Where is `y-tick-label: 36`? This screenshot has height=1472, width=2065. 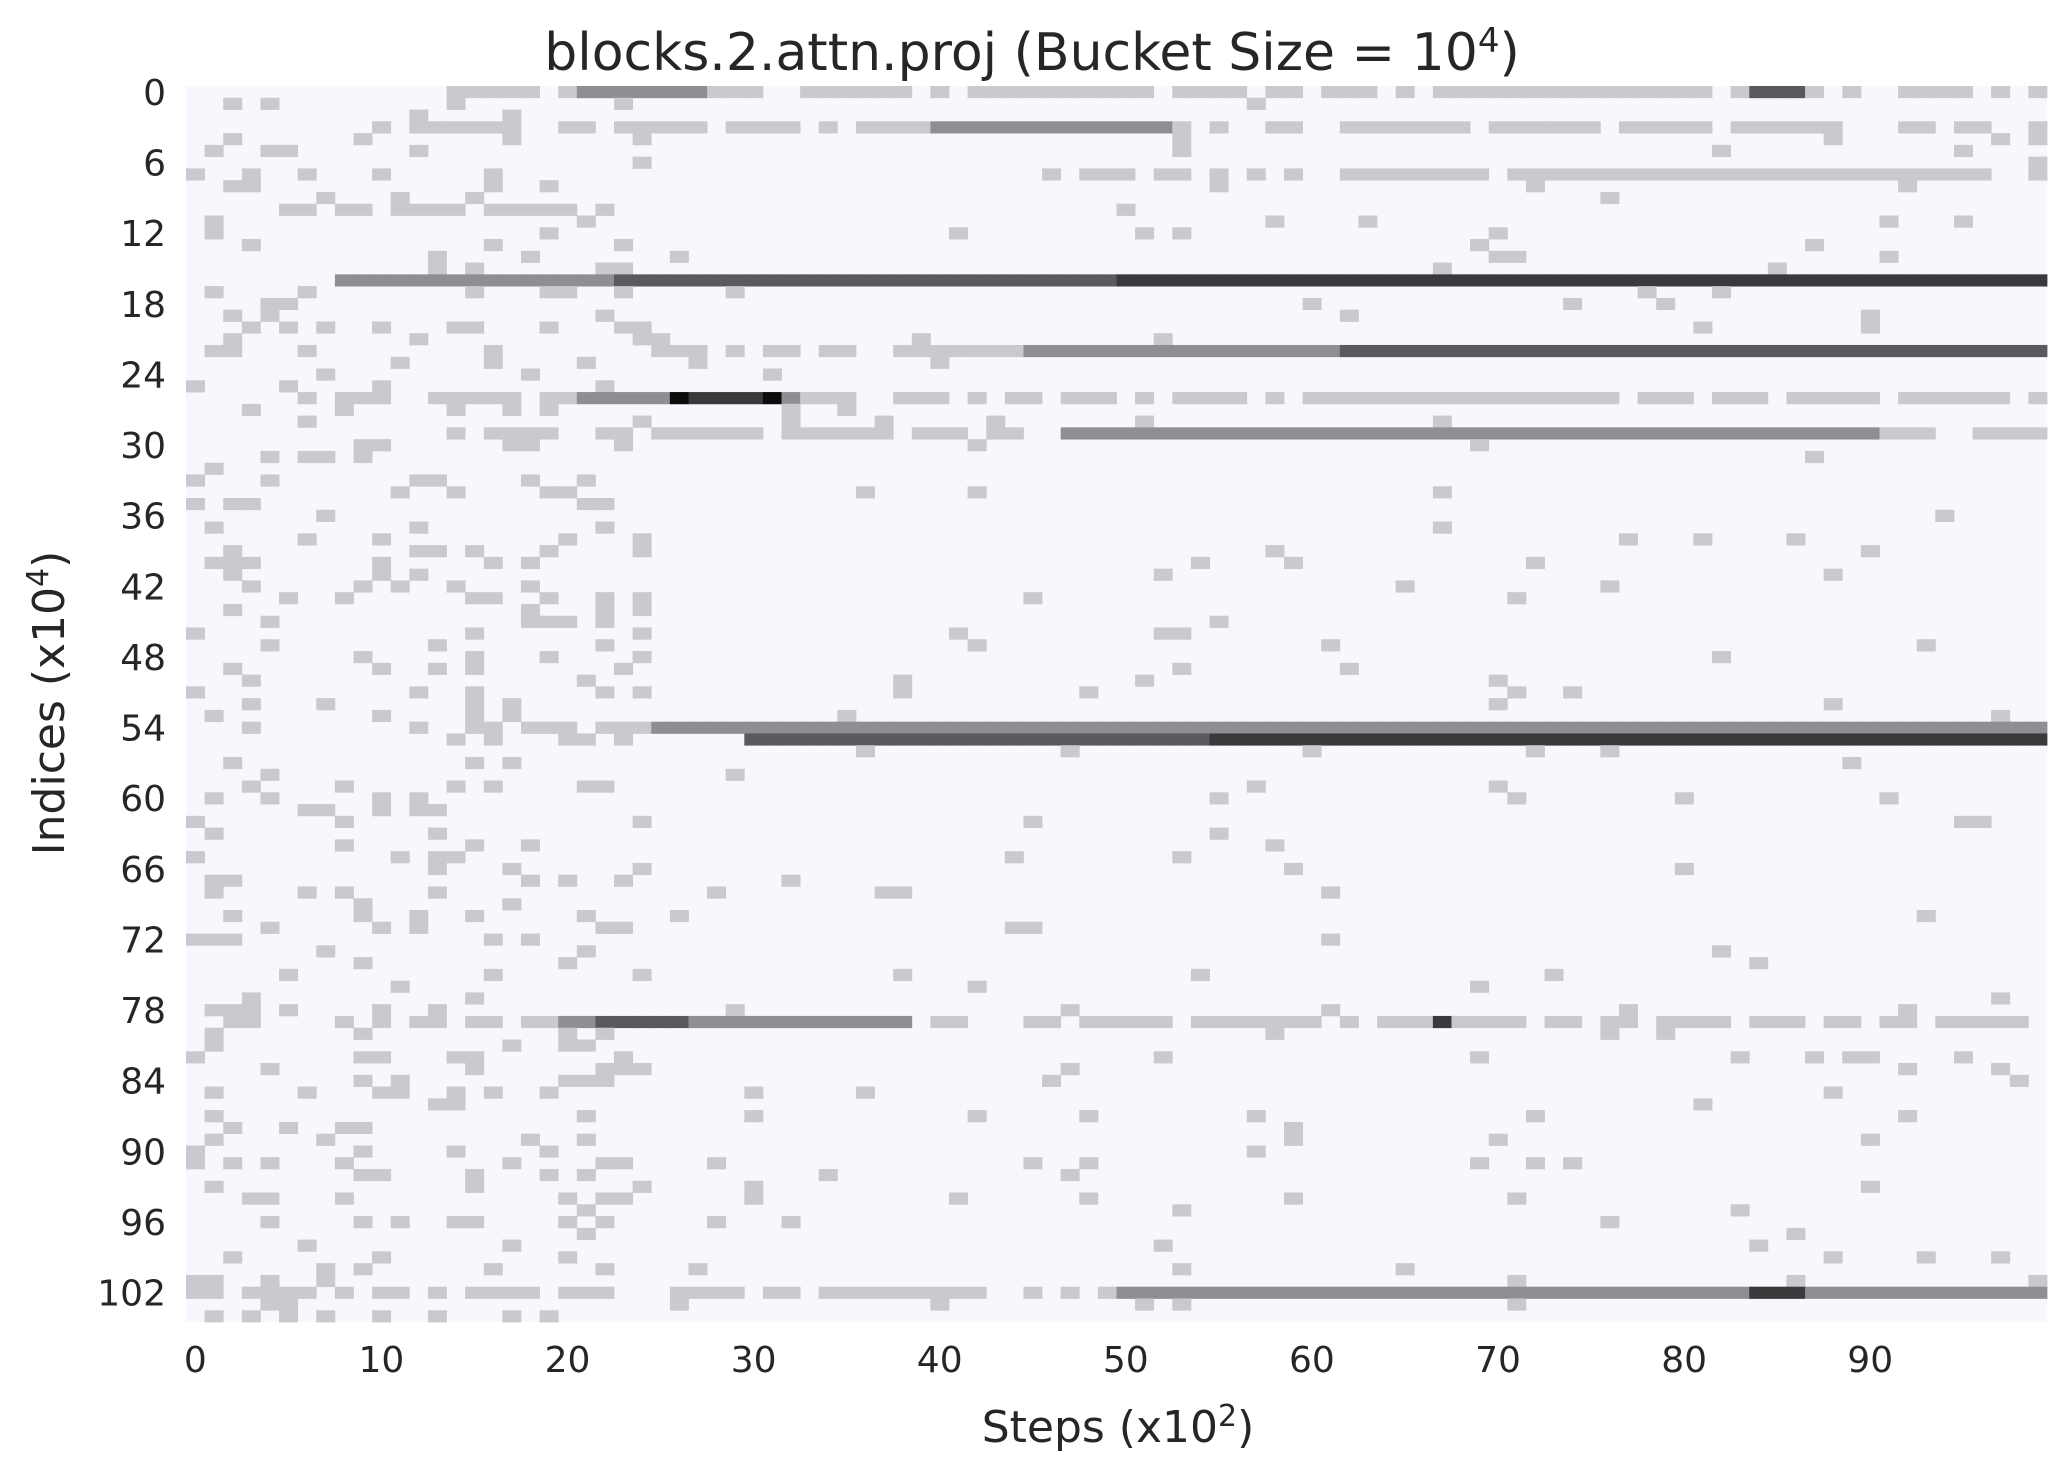
y-tick-label: 36 is located at coordinates (143, 517).